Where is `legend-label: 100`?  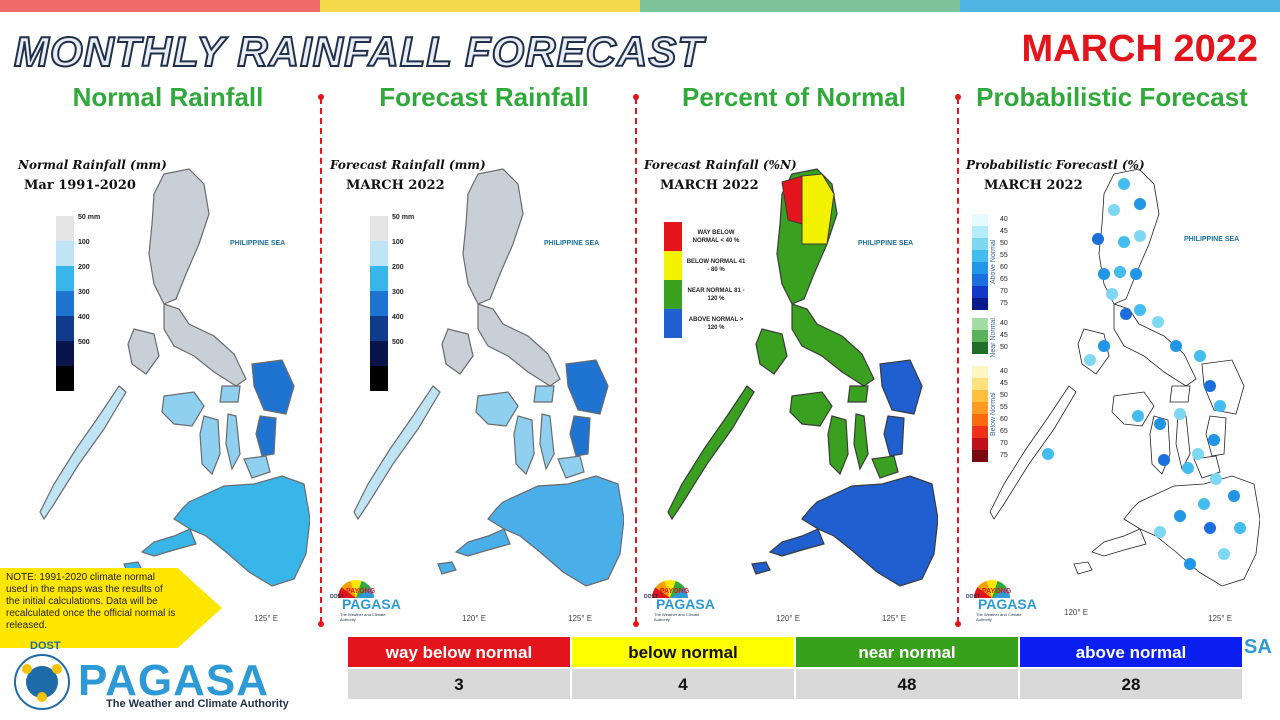 legend-label: 100 is located at coordinates (398, 242).